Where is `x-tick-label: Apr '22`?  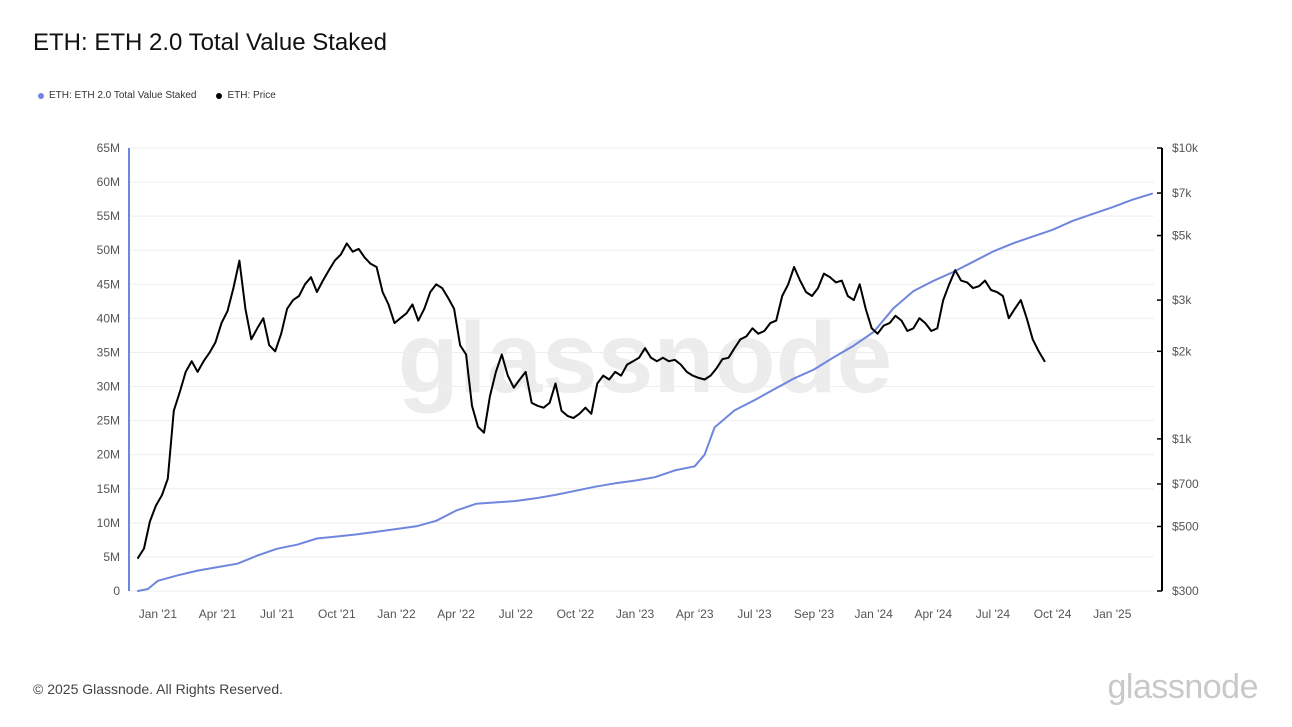
x-tick-label: Apr '22 is located at coordinates (456, 614).